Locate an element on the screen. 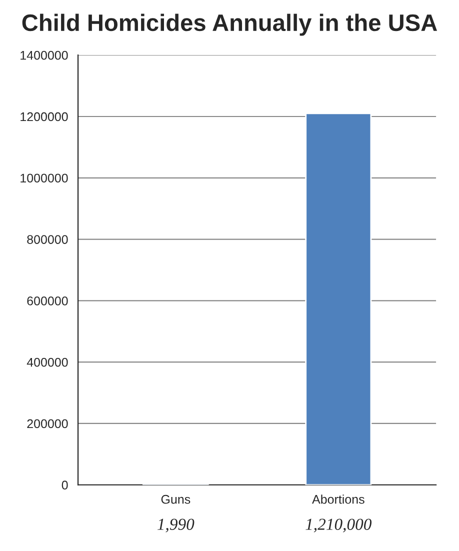  data-label: 1,990 is located at coordinates (176, 525).